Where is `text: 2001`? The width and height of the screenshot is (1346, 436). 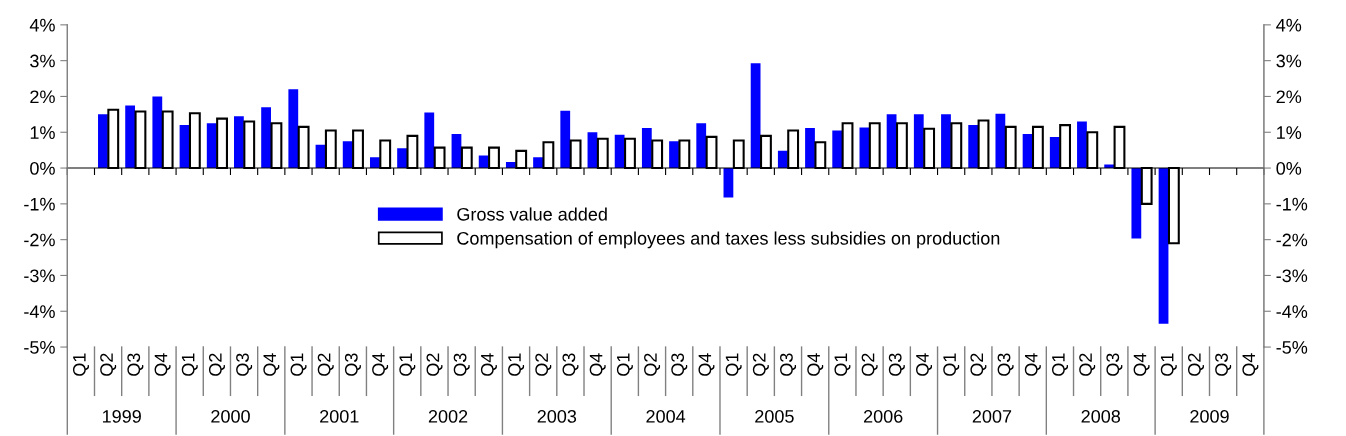 text: 2001 is located at coordinates (339, 416).